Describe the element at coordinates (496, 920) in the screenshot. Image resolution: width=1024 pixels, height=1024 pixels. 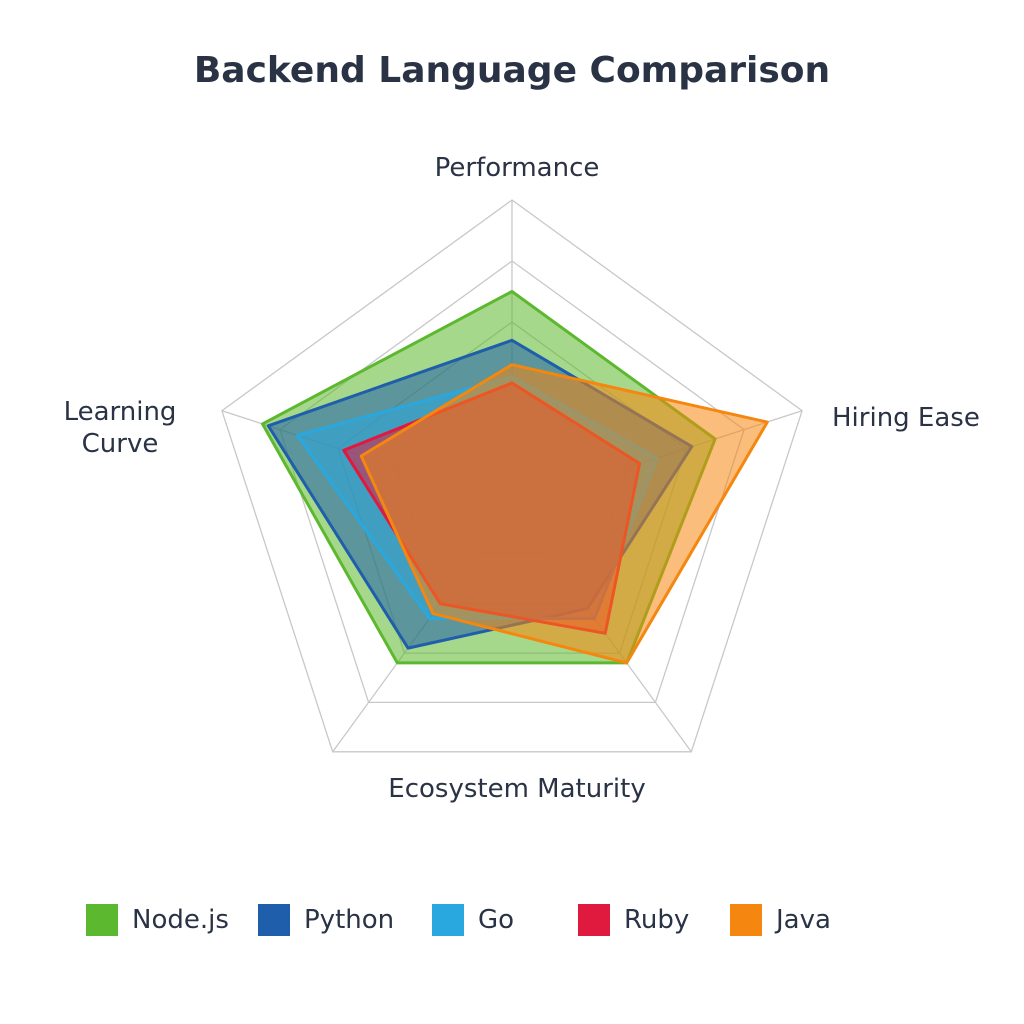
I see `legend-label-go: Go` at that location.